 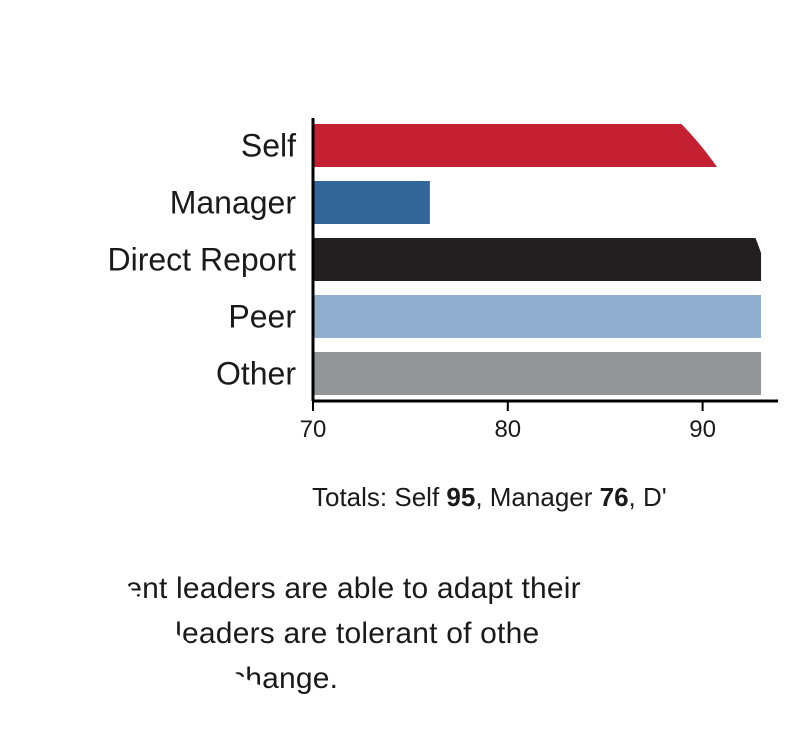 I want to click on bar-manager, so click(x=371, y=202).